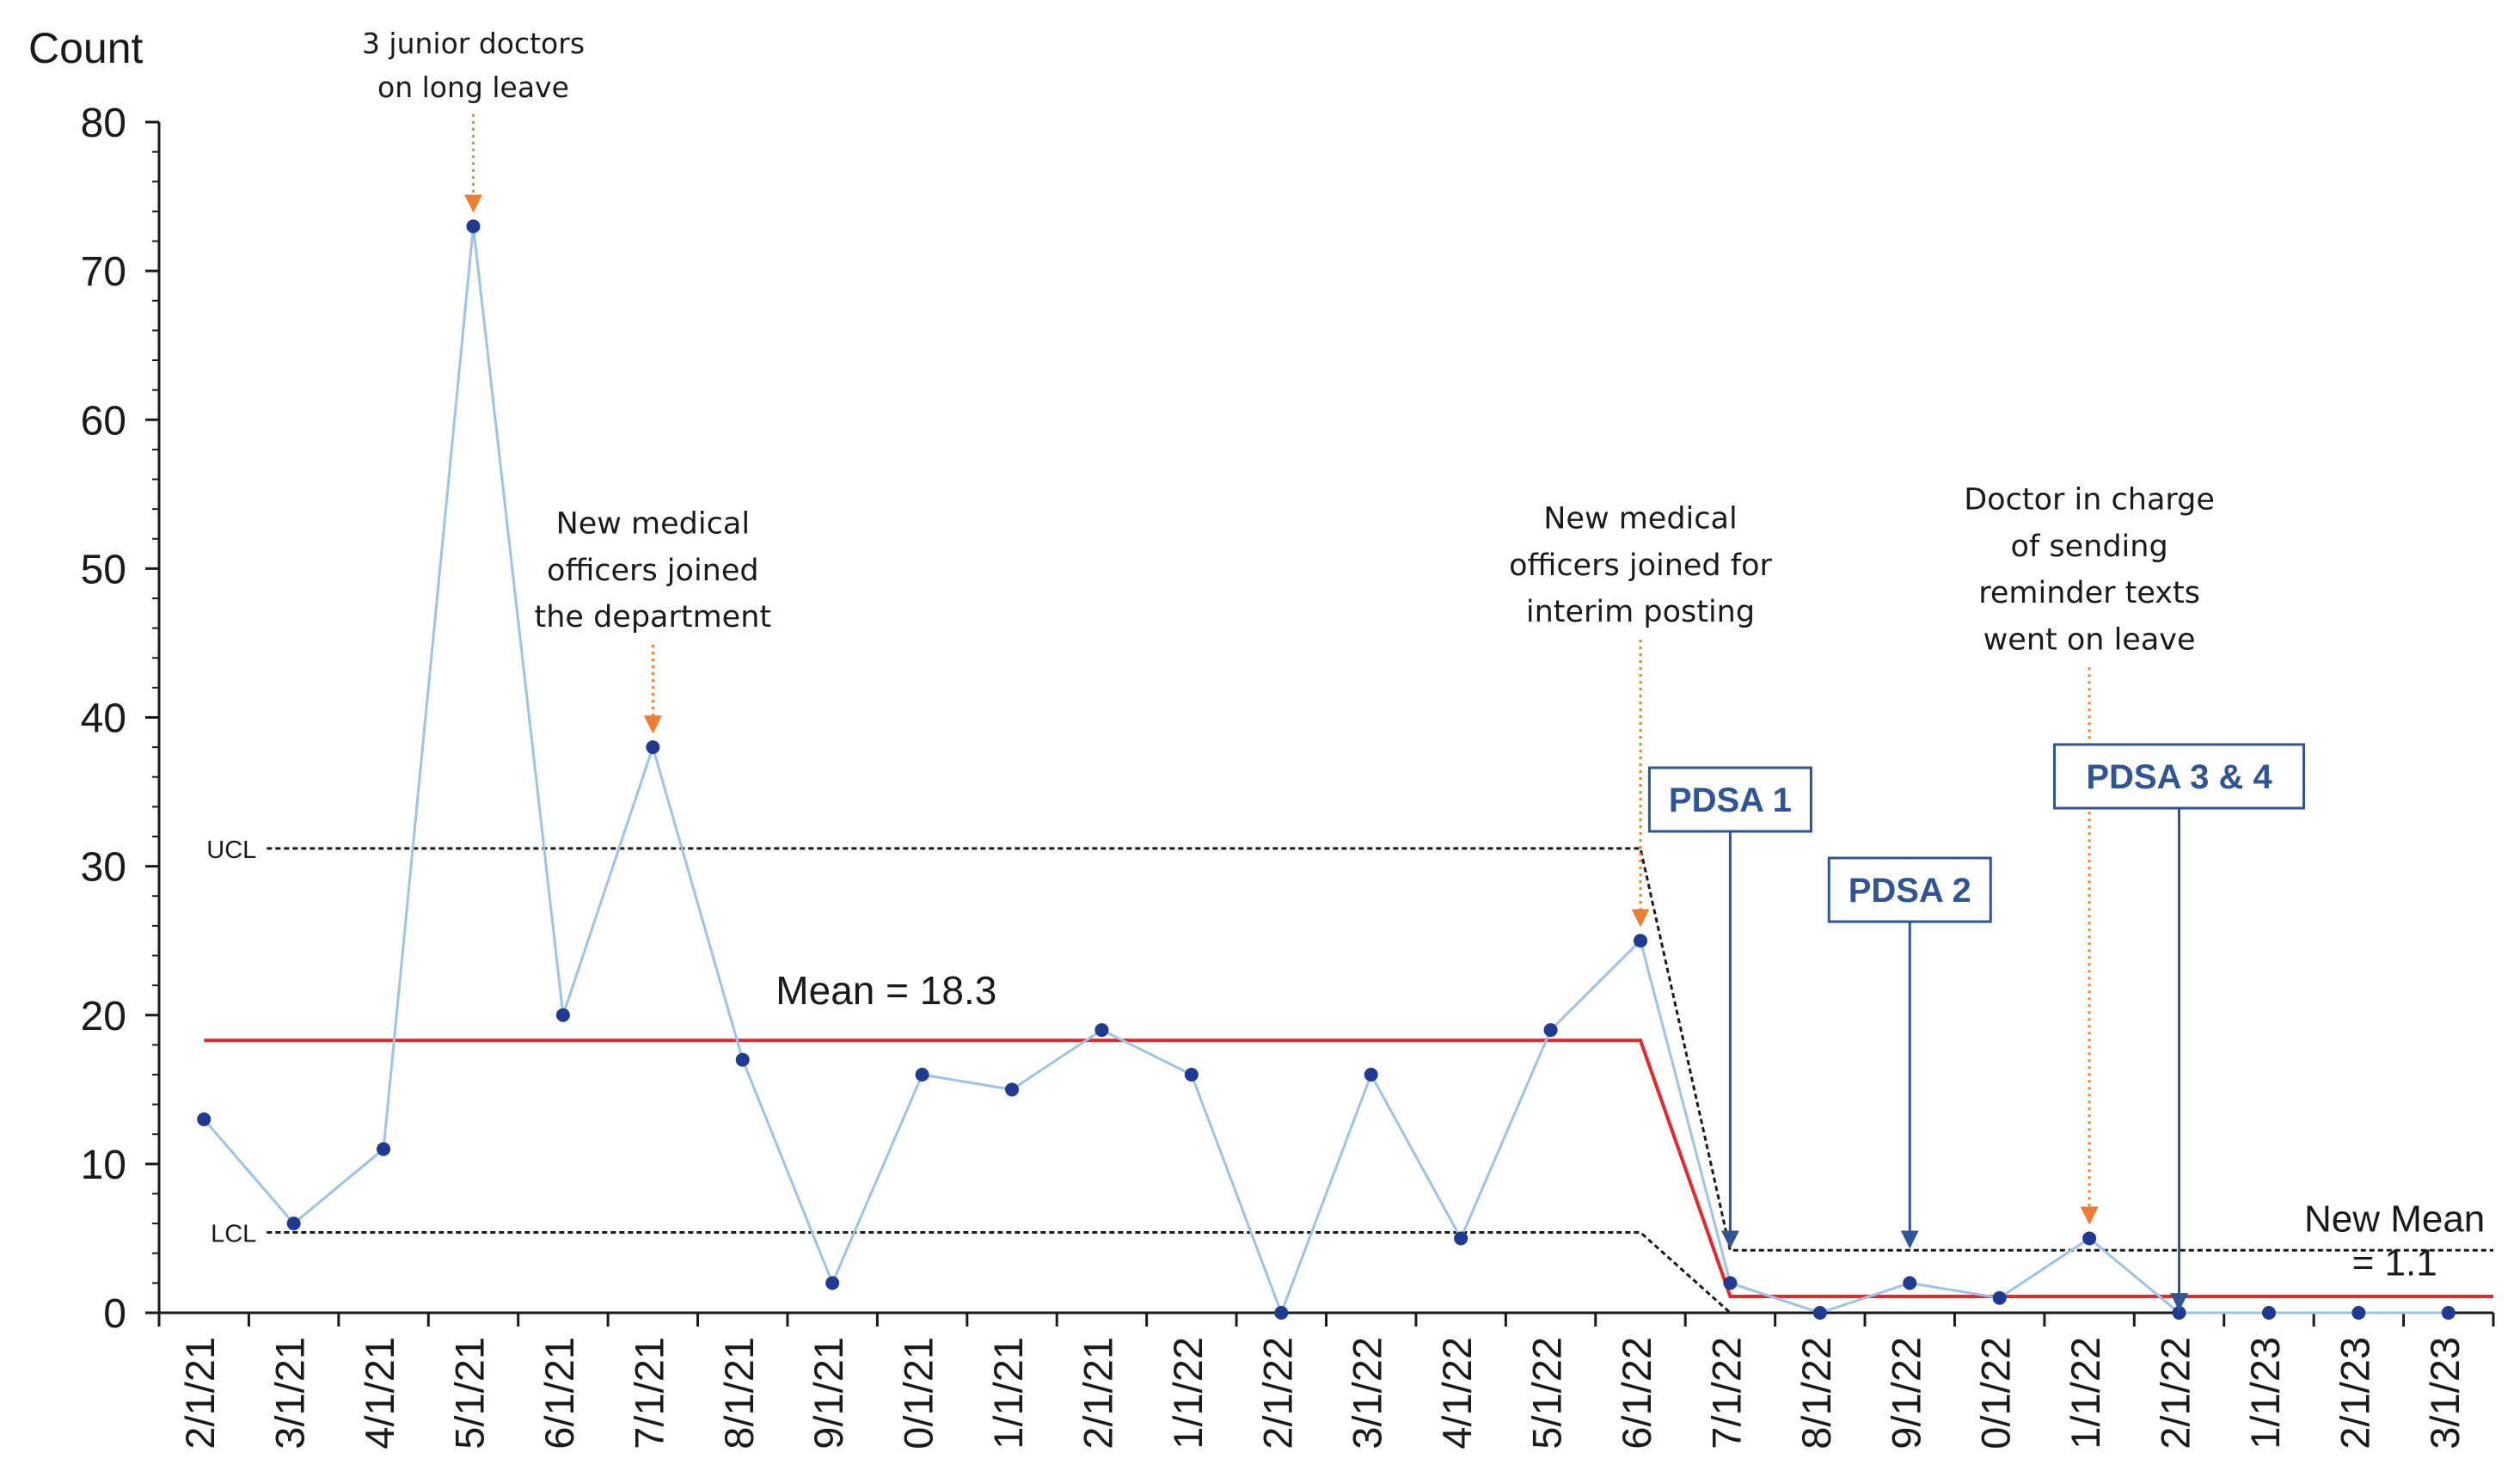 The image size is (2520, 1477). Describe the element at coordinates (104, 1016) in the screenshot. I see `y-tick-label: 20` at that location.